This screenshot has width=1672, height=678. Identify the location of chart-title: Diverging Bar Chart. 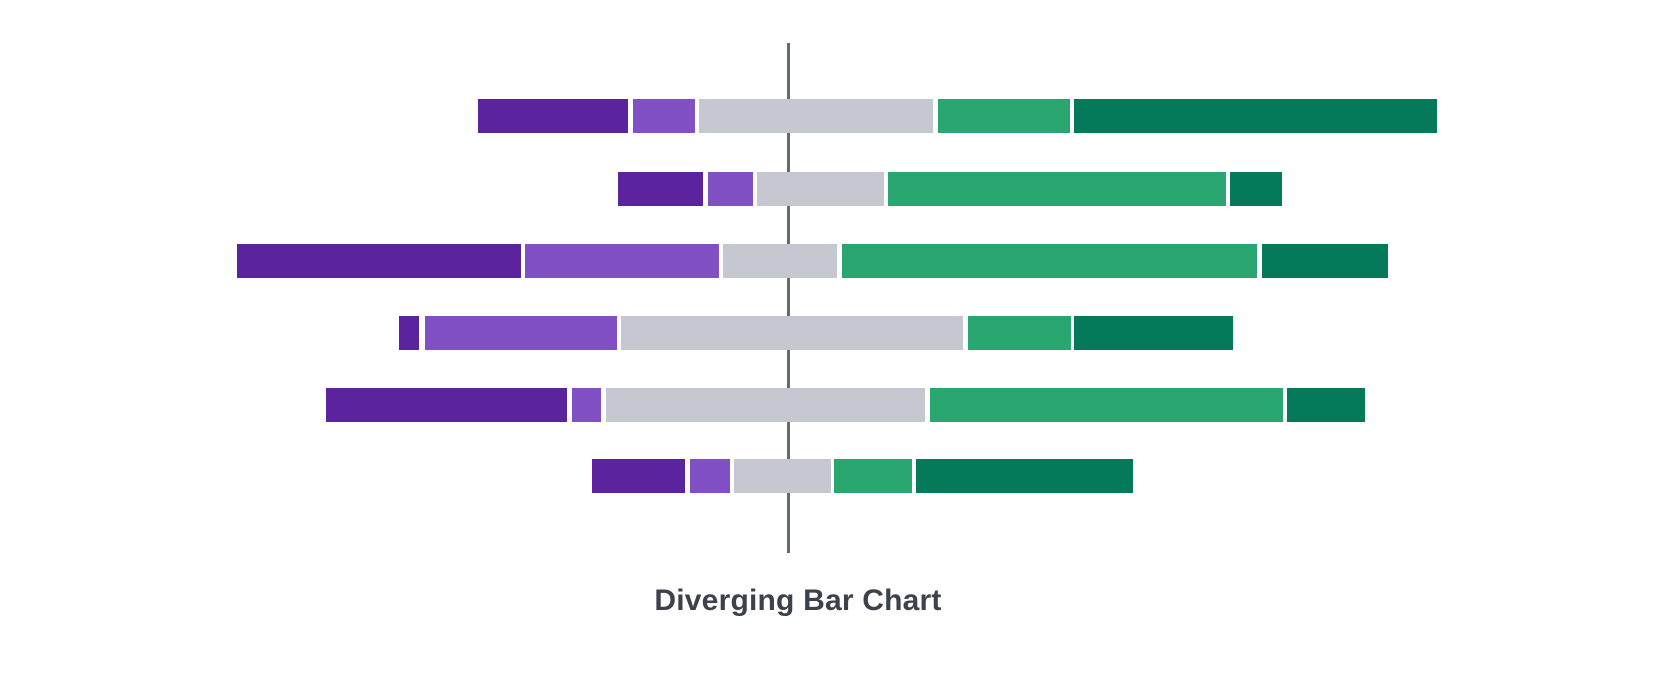
(798, 600).